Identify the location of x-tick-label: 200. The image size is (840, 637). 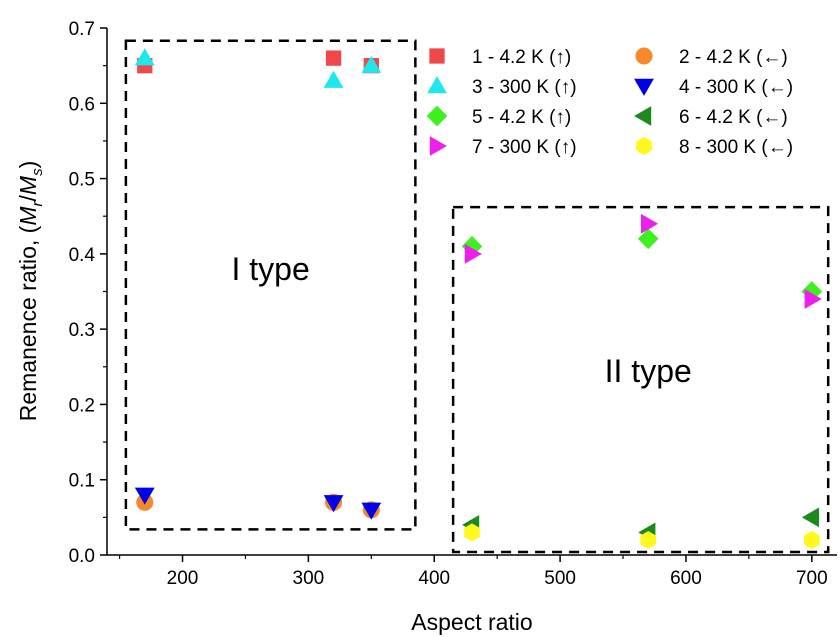
(183, 578).